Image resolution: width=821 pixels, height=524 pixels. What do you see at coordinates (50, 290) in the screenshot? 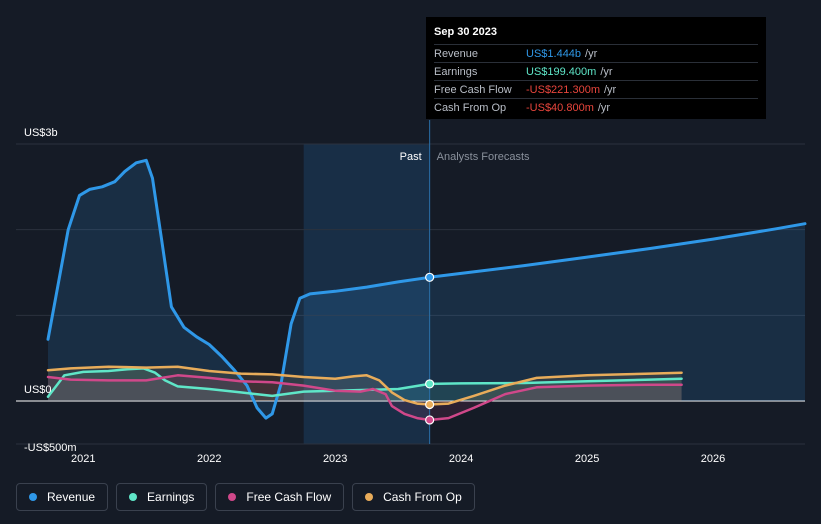
I see `y-axis-labels: US$3b US$0 -US$500m` at bounding box center [50, 290].